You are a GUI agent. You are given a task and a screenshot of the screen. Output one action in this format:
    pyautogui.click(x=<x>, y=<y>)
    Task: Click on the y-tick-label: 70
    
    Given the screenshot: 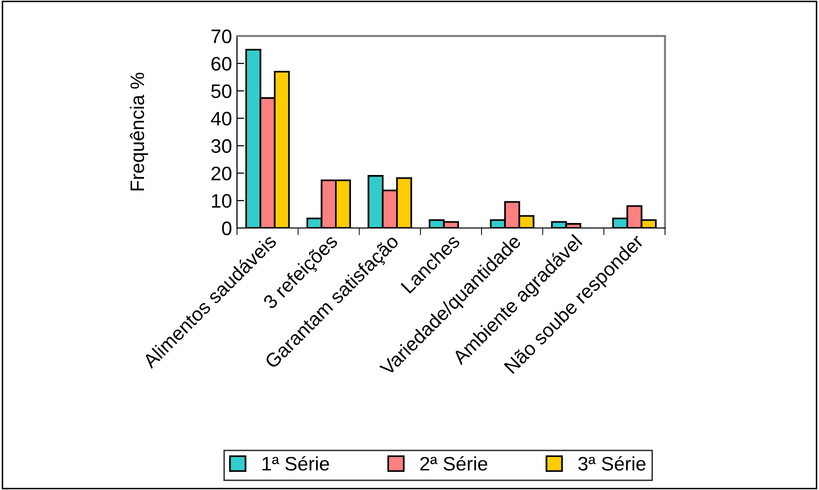 What is the action you would take?
    pyautogui.click(x=222, y=36)
    